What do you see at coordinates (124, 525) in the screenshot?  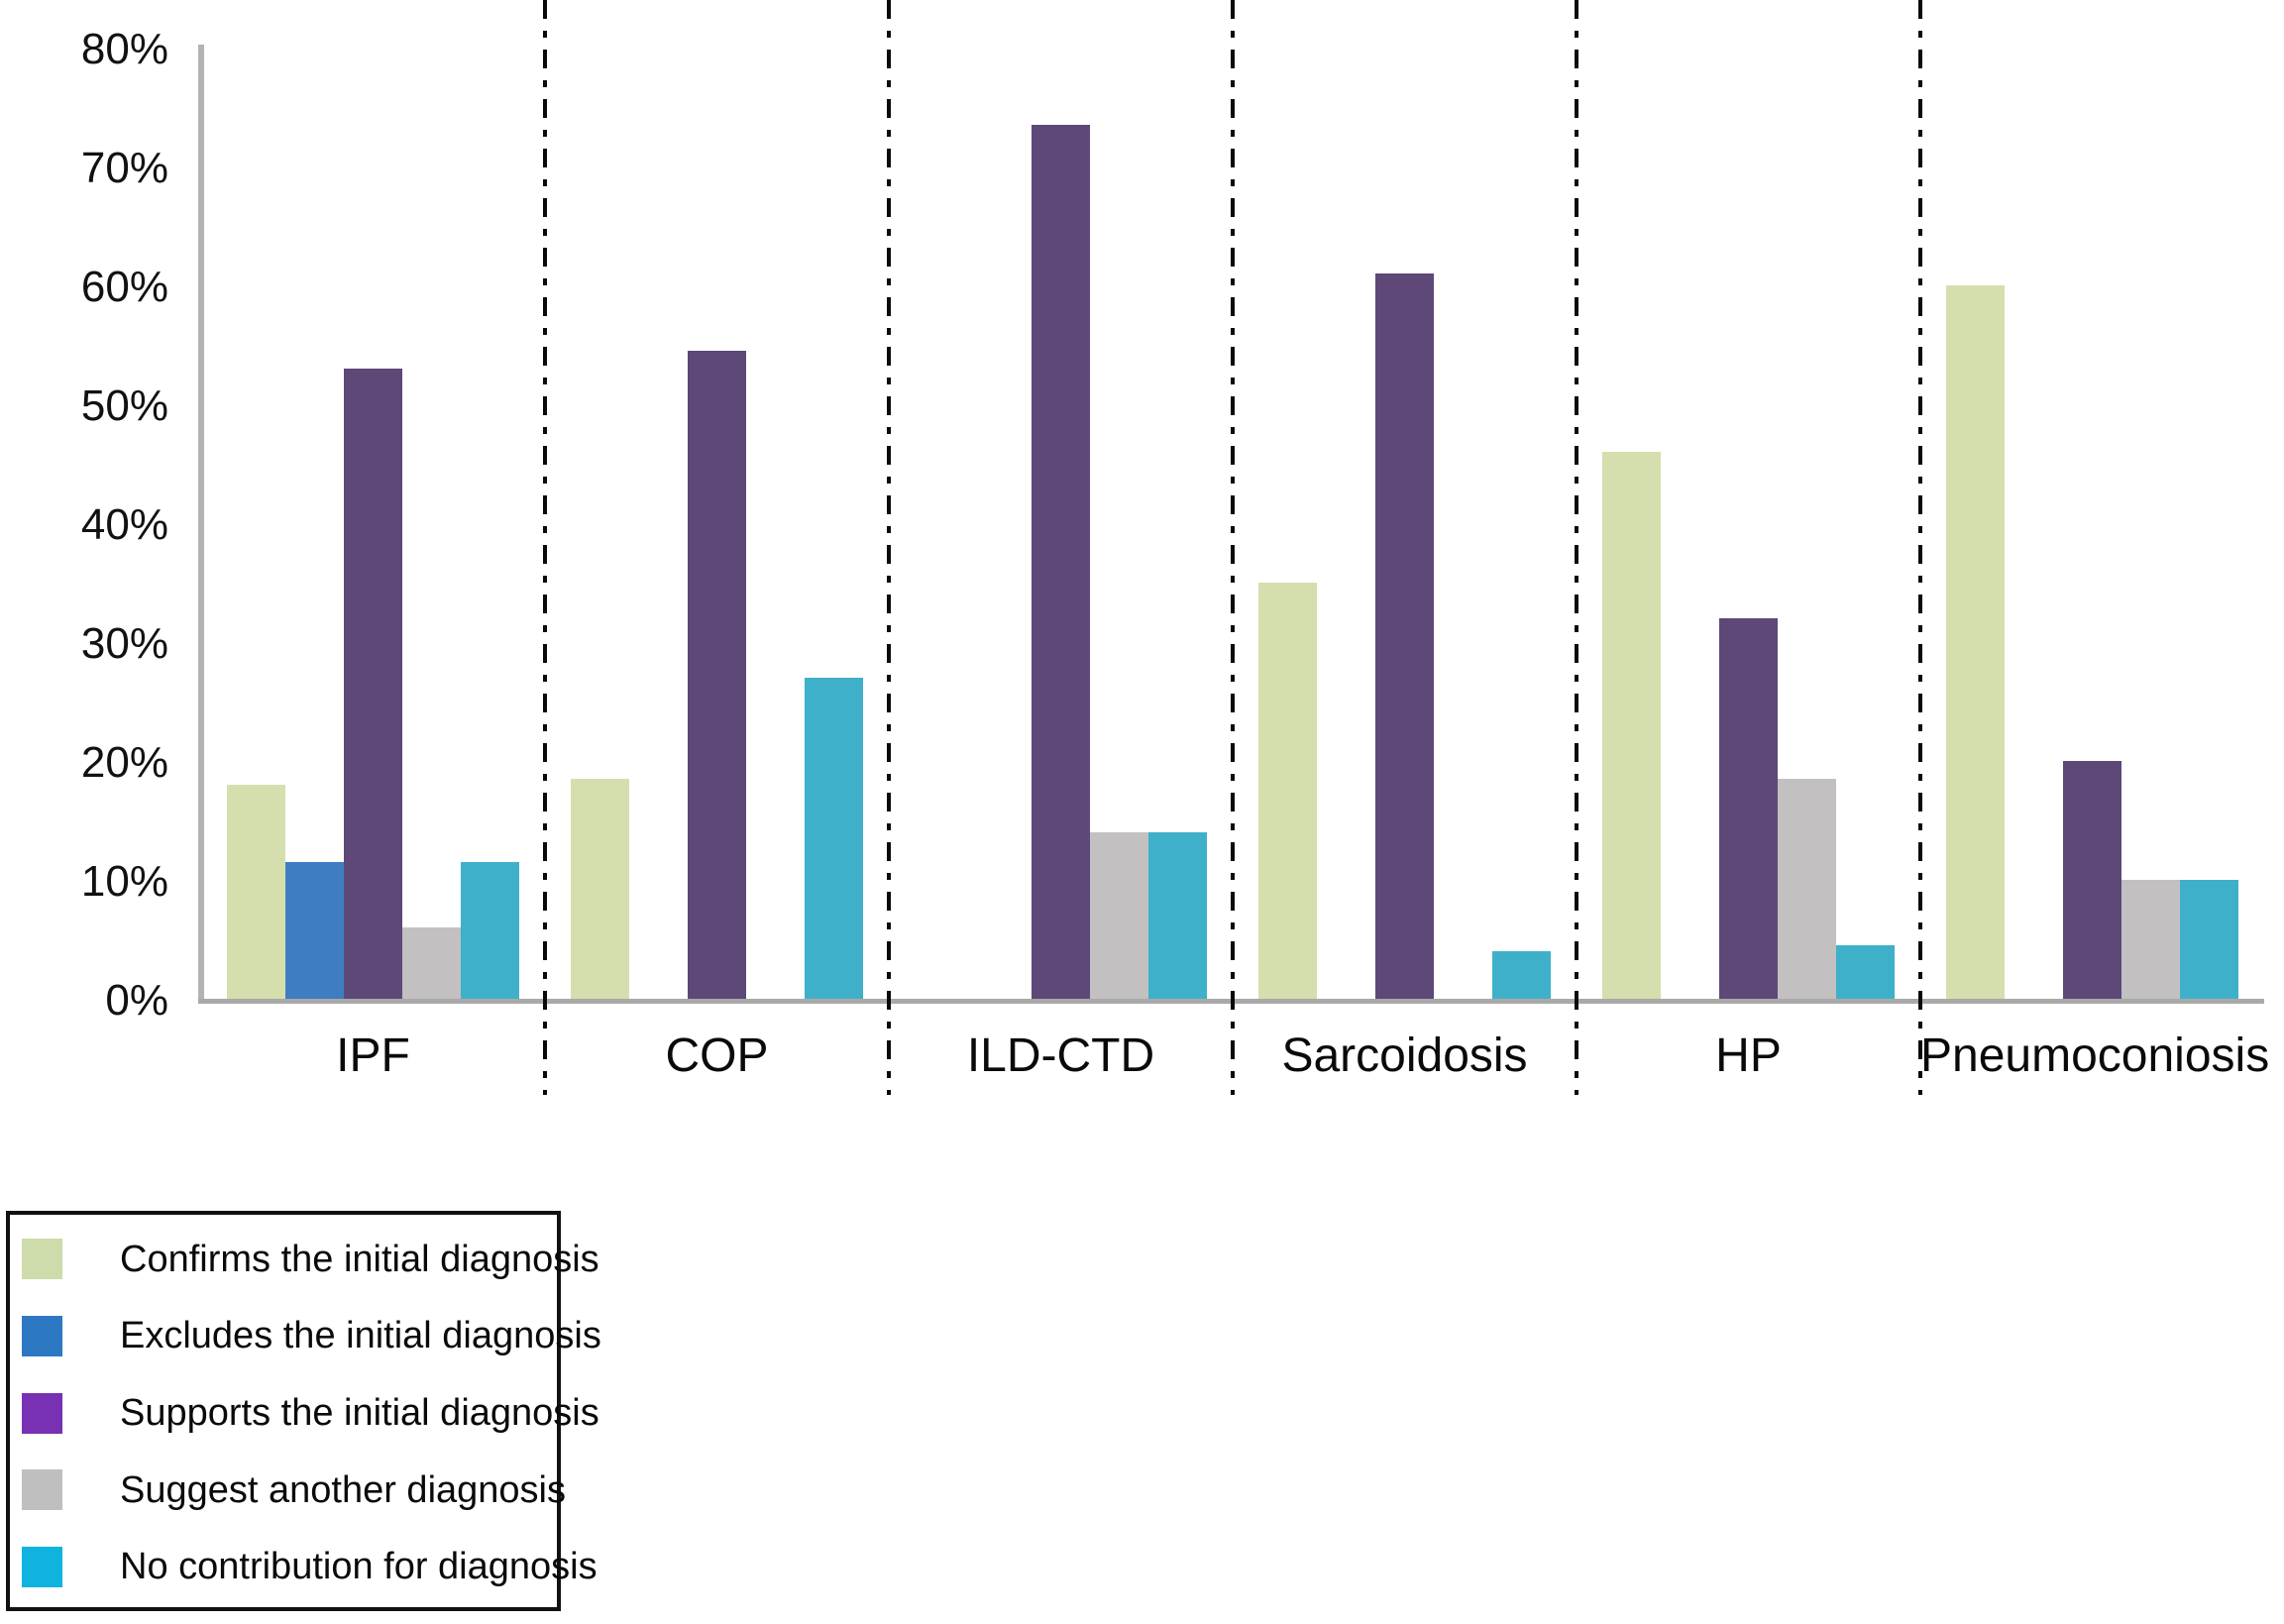 I see `y-tick-label-40: 40%` at bounding box center [124, 525].